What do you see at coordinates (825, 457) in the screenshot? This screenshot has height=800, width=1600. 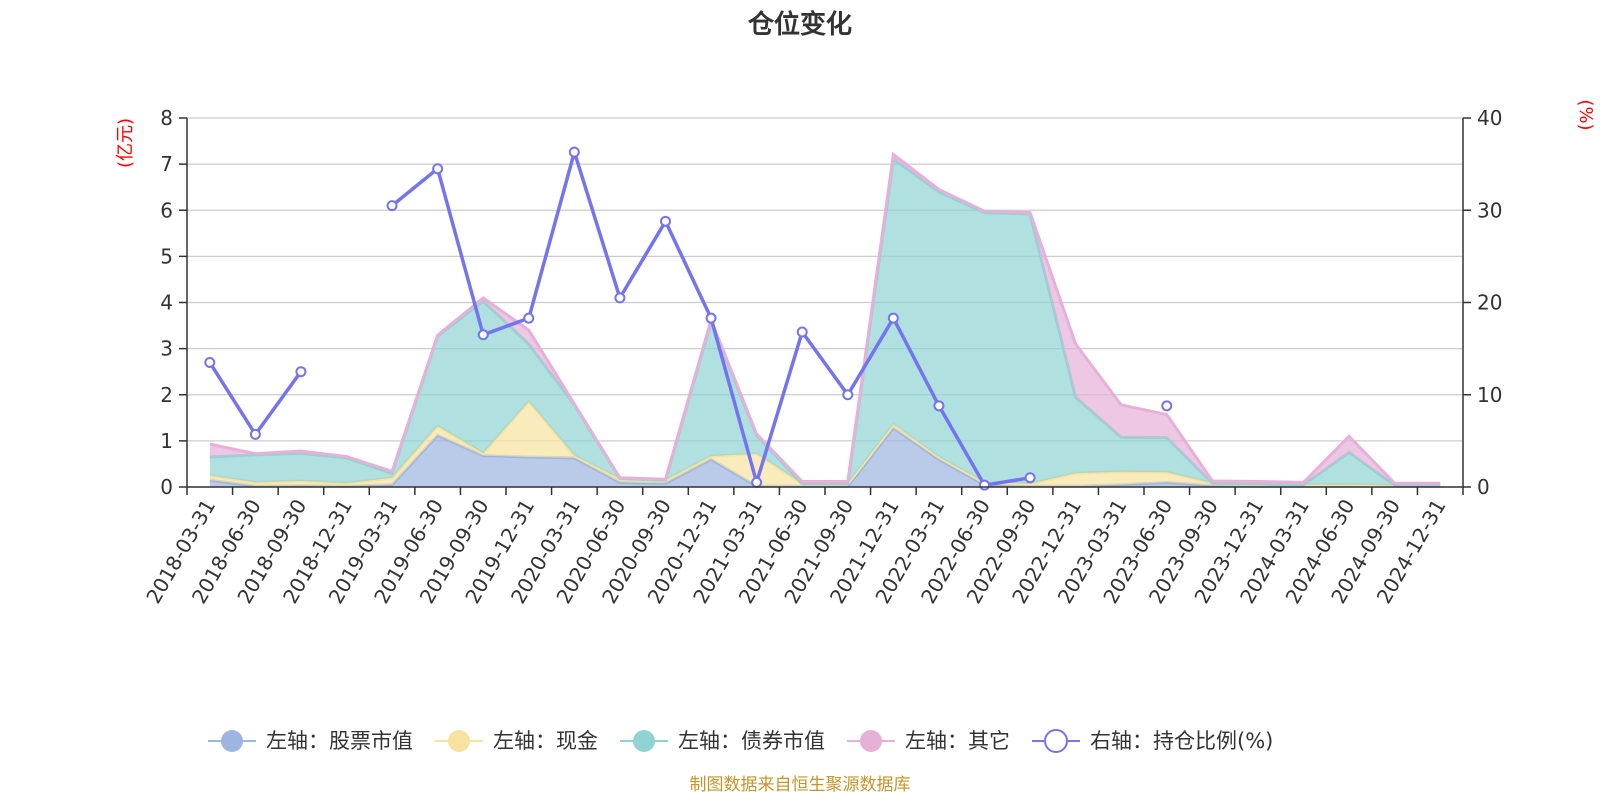 I see `area-stock` at bounding box center [825, 457].